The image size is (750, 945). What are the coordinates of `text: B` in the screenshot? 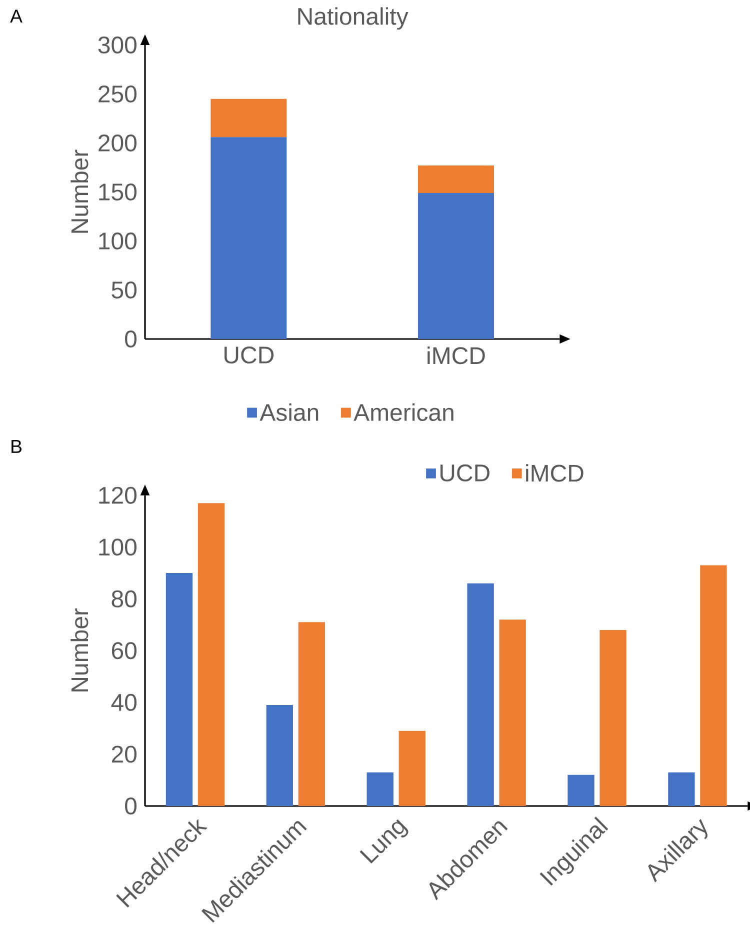 It's located at (17, 446).